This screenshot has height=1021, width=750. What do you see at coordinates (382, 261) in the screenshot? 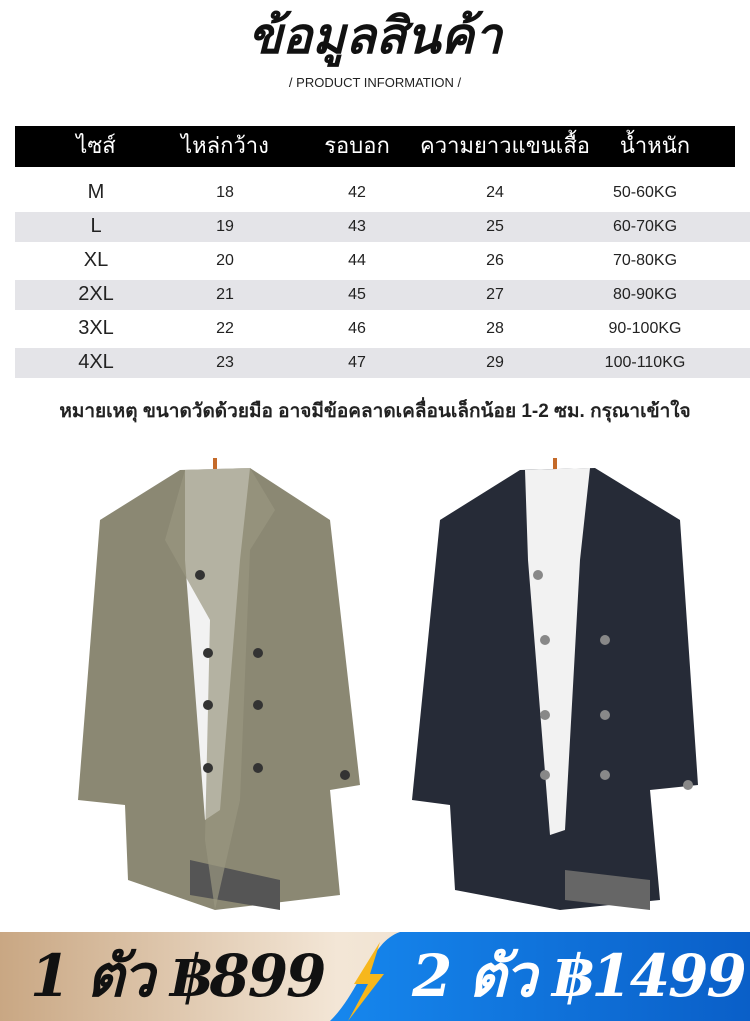
I see `table-row: XL 20 44 26 70-80KG` at bounding box center [382, 261].